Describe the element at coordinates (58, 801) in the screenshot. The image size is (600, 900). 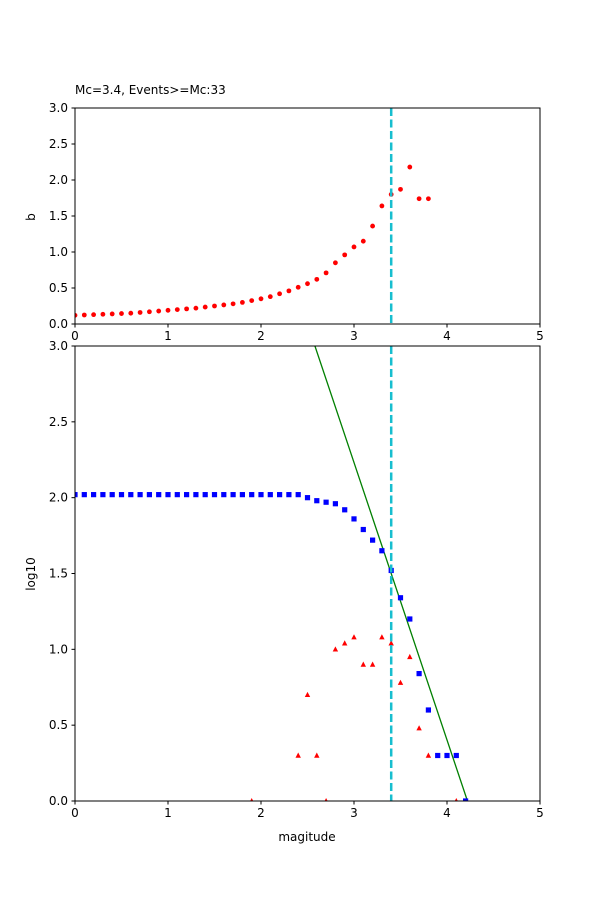
I see `y-tick-label: 0.0` at that location.